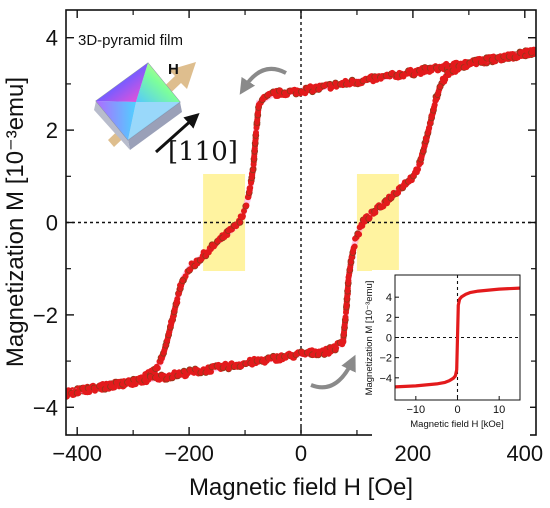 Image resolution: width=550 pixels, height=508 pixels. What do you see at coordinates (415, 410) in the screenshot?
I see `inset-x-tick-label: −10` at bounding box center [415, 410].